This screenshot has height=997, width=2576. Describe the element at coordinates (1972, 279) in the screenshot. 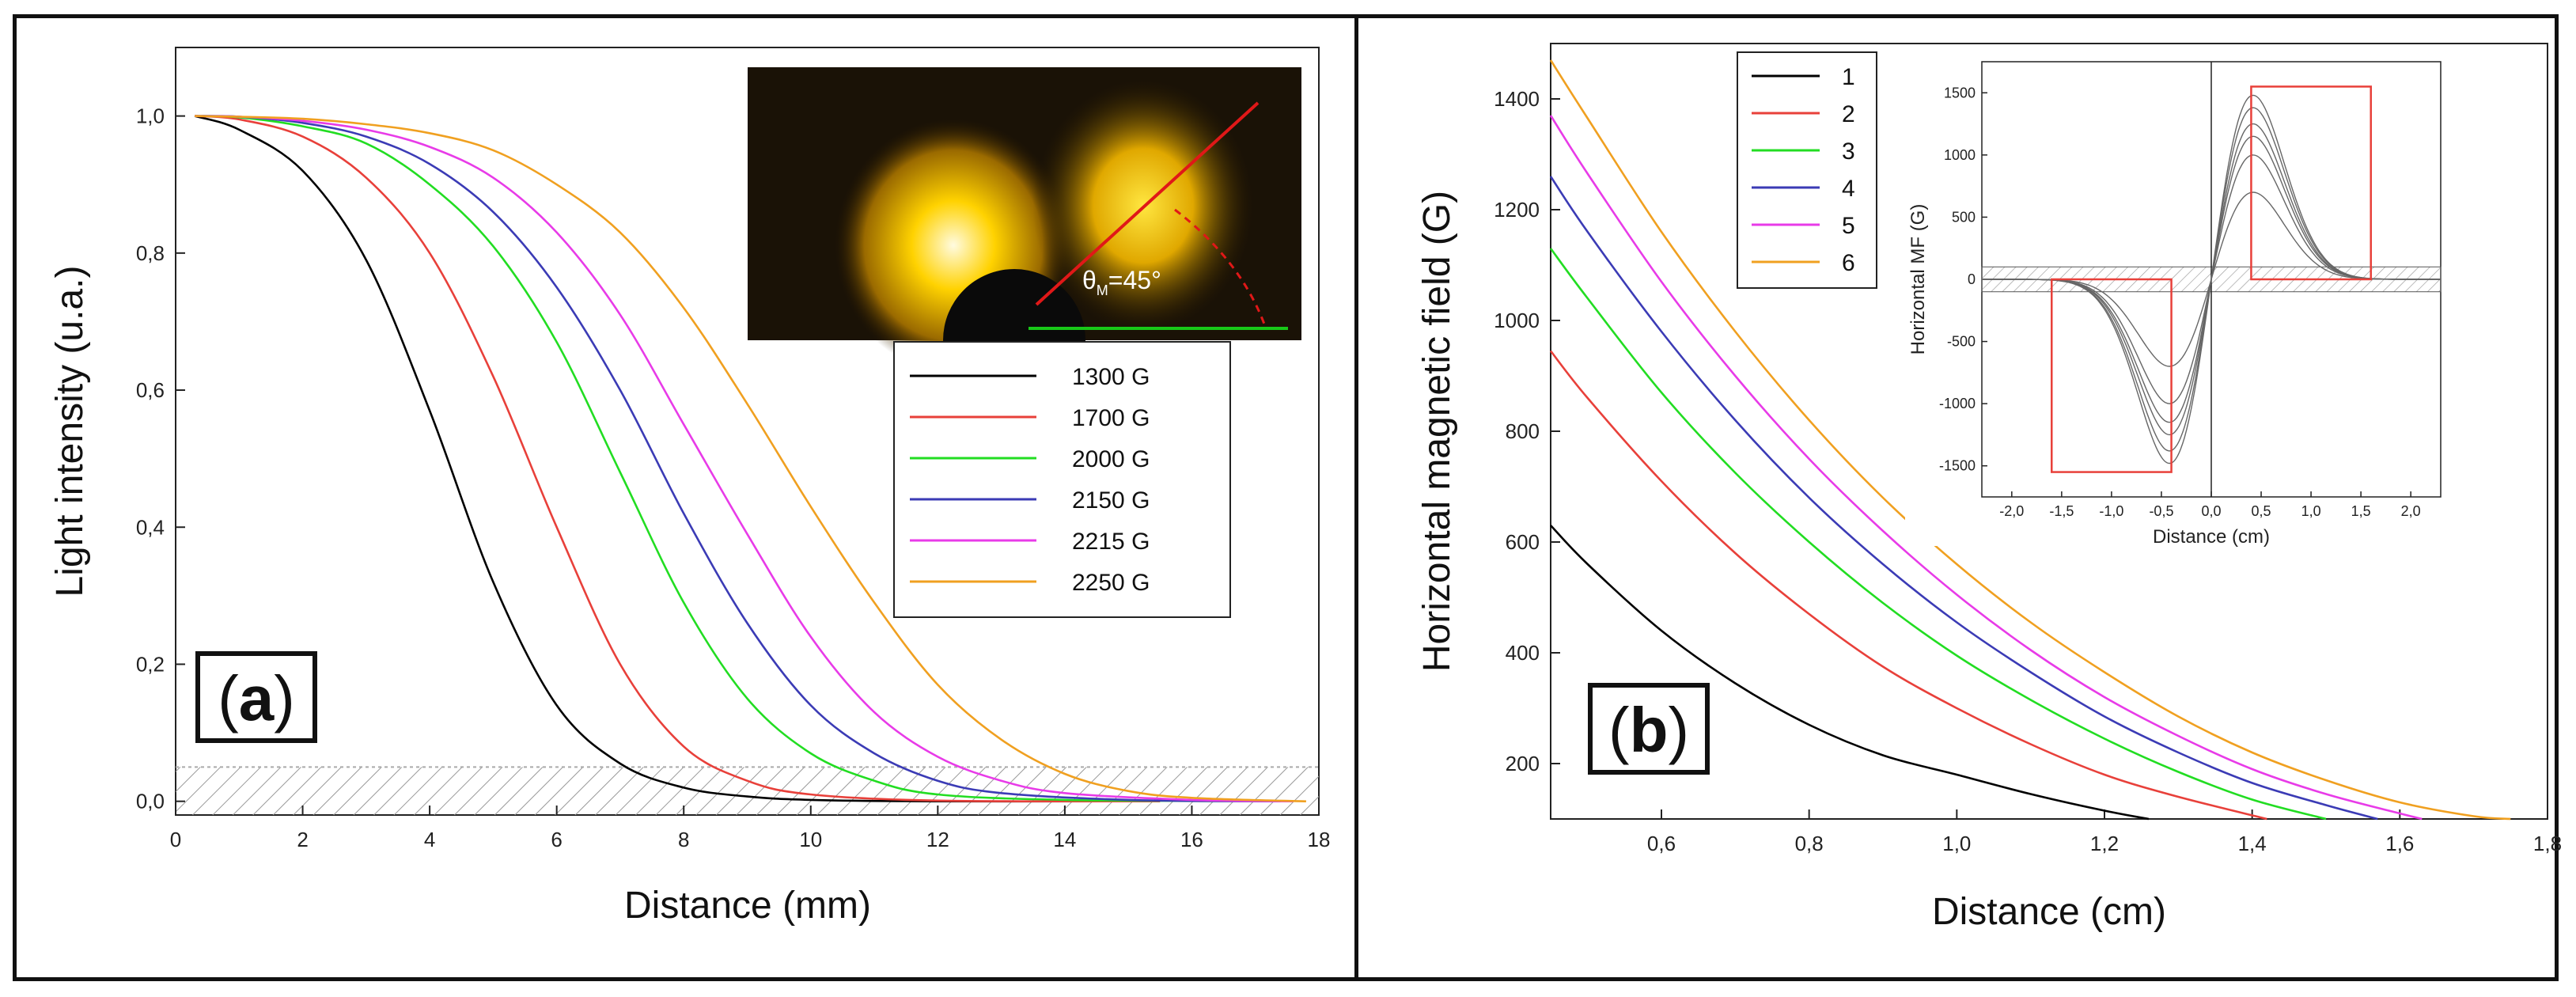

I see `inset-y-tick-label: 0` at that location.